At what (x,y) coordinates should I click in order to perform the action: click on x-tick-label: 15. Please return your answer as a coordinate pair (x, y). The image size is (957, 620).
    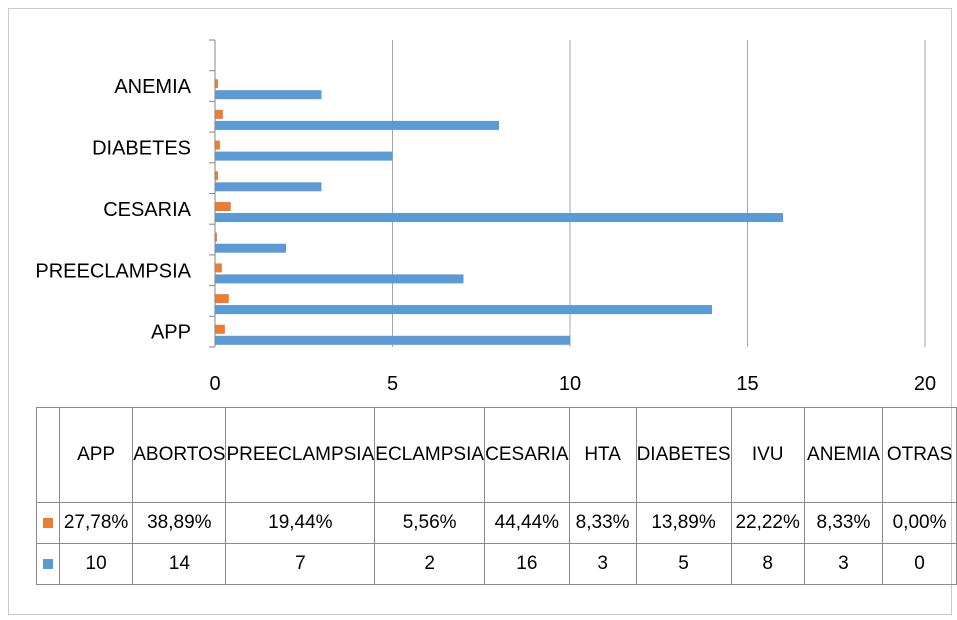
    Looking at the image, I should click on (747, 384).